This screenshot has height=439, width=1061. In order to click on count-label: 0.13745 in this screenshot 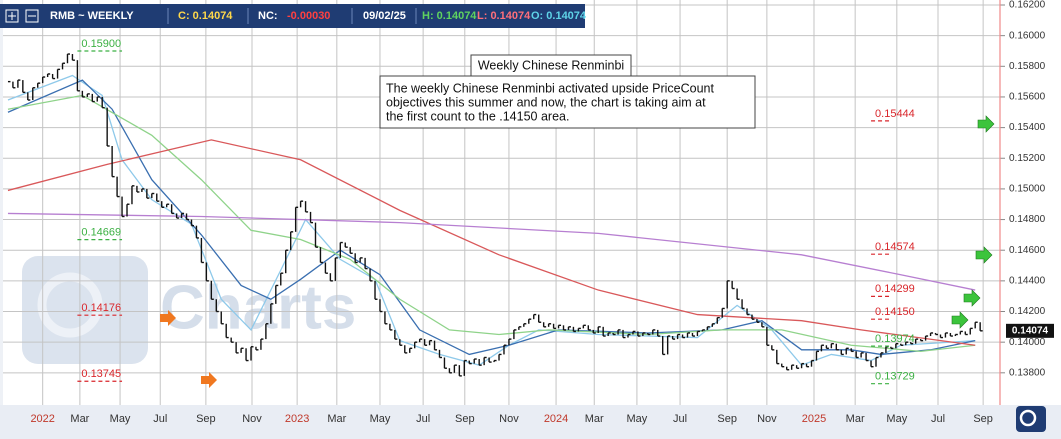, I will do `click(101, 374)`.